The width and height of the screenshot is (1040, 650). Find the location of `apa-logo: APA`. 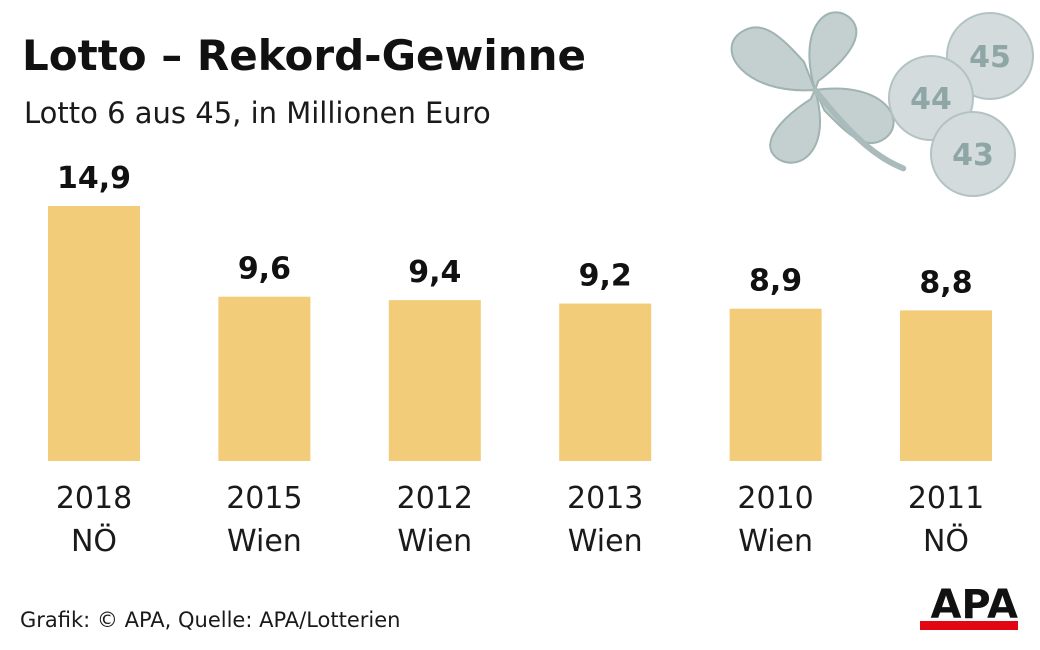

apa-logo: APA is located at coordinates (969, 606).